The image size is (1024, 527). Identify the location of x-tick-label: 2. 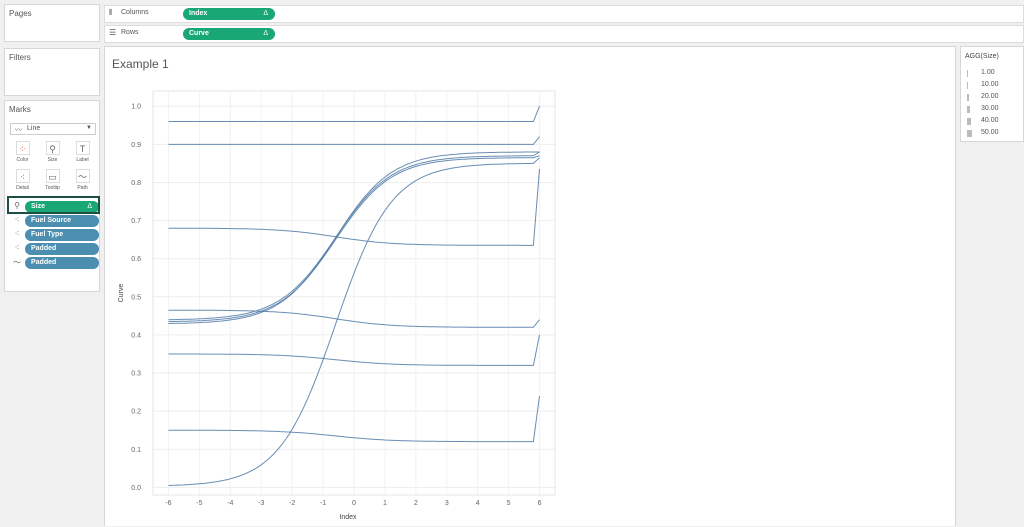
(416, 503).